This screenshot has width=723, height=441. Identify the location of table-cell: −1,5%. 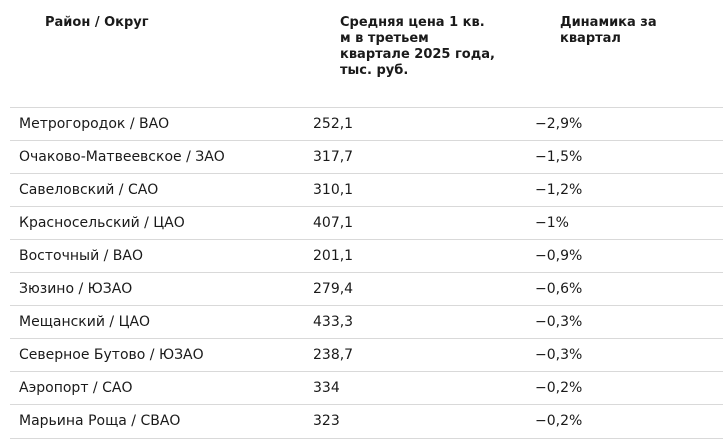
(559, 157).